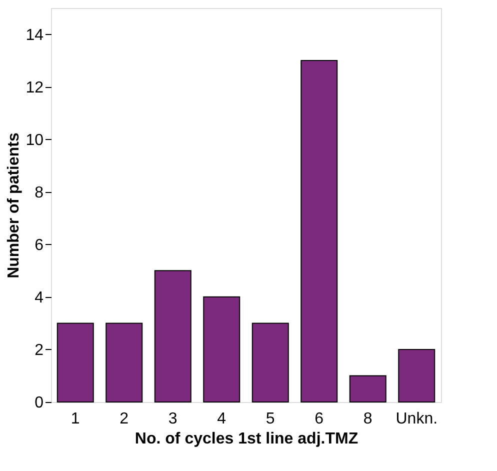 The width and height of the screenshot is (497, 471). What do you see at coordinates (270, 419) in the screenshot?
I see `x-tick-label: 5` at bounding box center [270, 419].